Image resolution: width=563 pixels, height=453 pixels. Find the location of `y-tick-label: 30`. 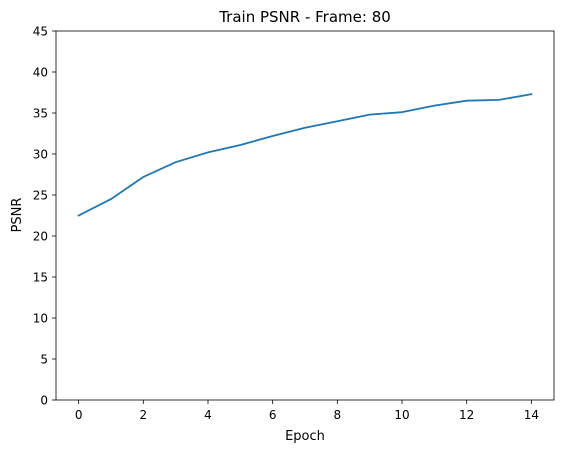

y-tick-label: 30 is located at coordinates (40, 155).